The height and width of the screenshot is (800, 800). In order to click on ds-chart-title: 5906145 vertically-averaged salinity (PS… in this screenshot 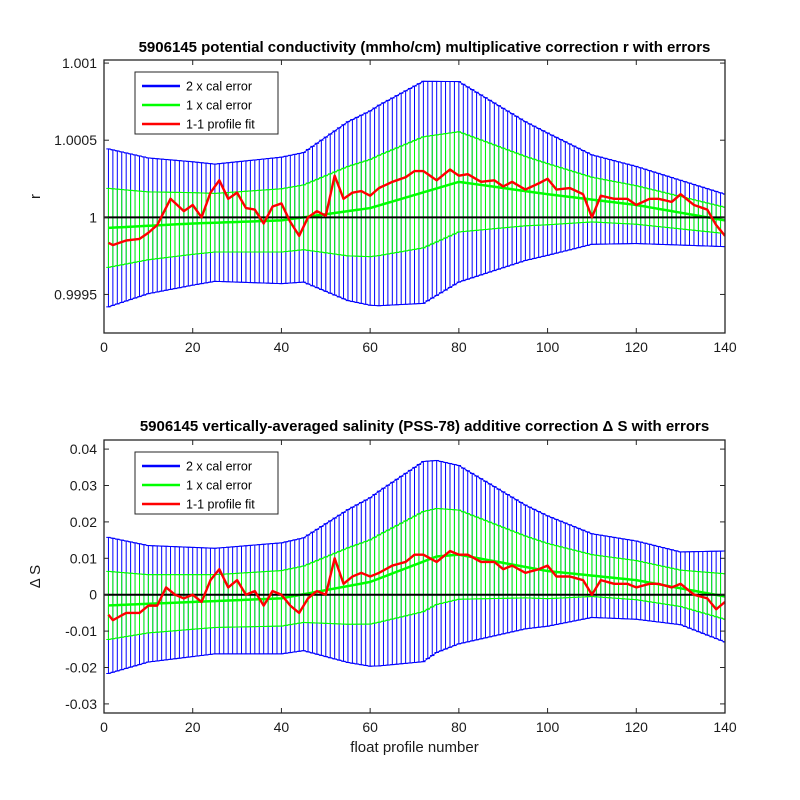, I will do `click(424, 426)`.